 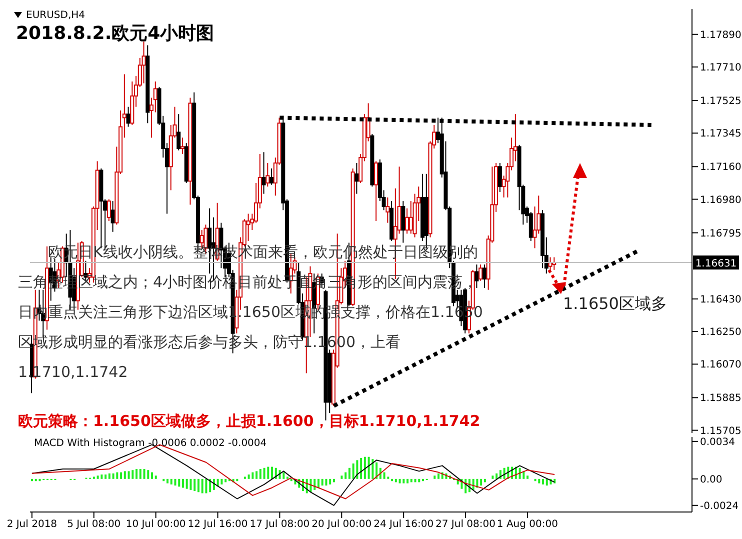 I want to click on y-tick-label: 0.0034, so click(x=717, y=442).